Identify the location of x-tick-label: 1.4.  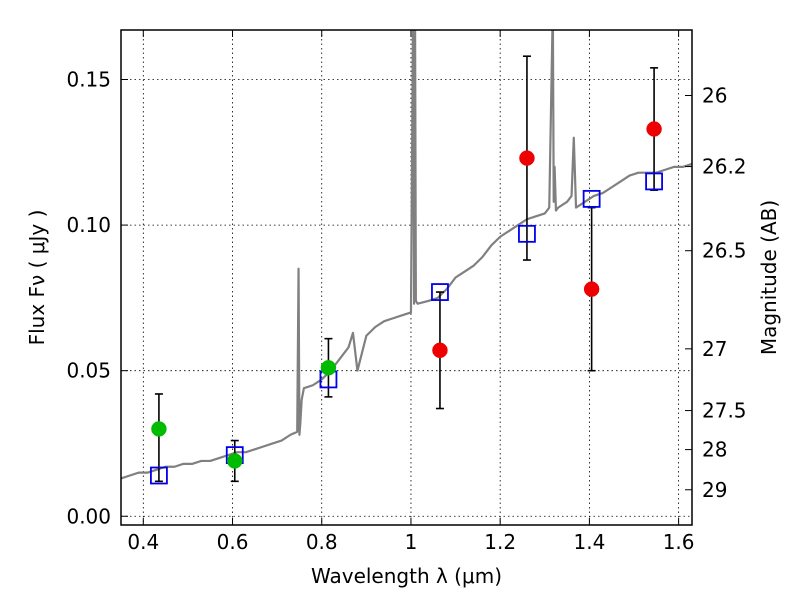
(589, 542).